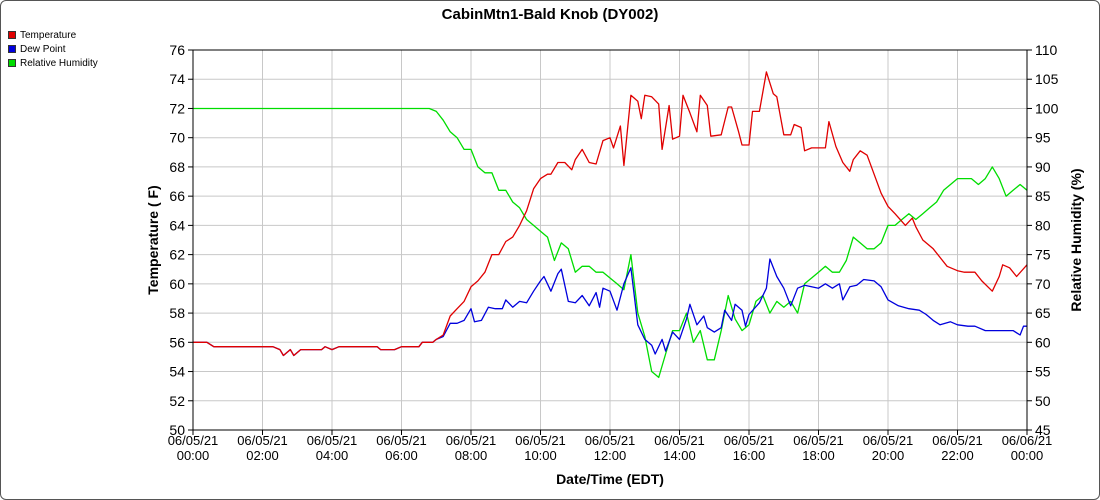 This screenshot has width=1100, height=500. What do you see at coordinates (888, 455) in the screenshot?
I see `x-tick-time: 20:00` at bounding box center [888, 455].